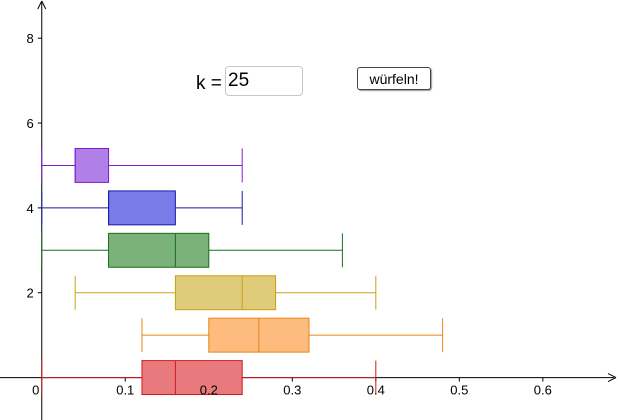 Image resolution: width=618 pixels, height=420 pixels. I want to click on x-tick-label: 0, so click(35, 390).